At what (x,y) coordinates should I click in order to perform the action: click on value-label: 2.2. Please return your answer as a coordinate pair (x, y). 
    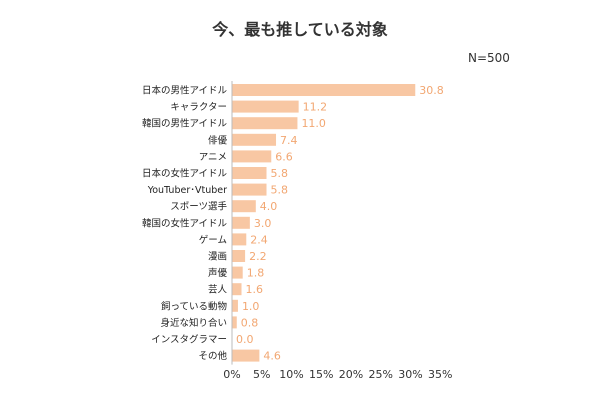
    Looking at the image, I should click on (258, 256).